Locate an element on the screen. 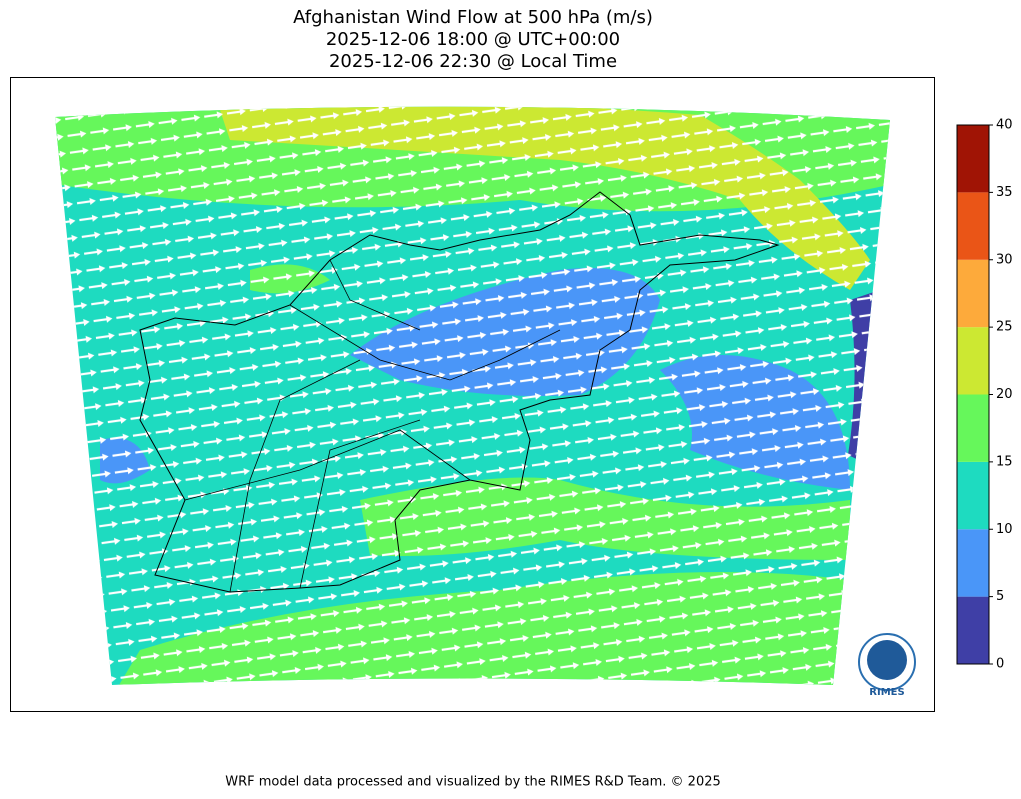 This screenshot has width=1021, height=799. title-line: Afghanistan Wind Flow at 500 hPa (m/s) is located at coordinates (473, 17).